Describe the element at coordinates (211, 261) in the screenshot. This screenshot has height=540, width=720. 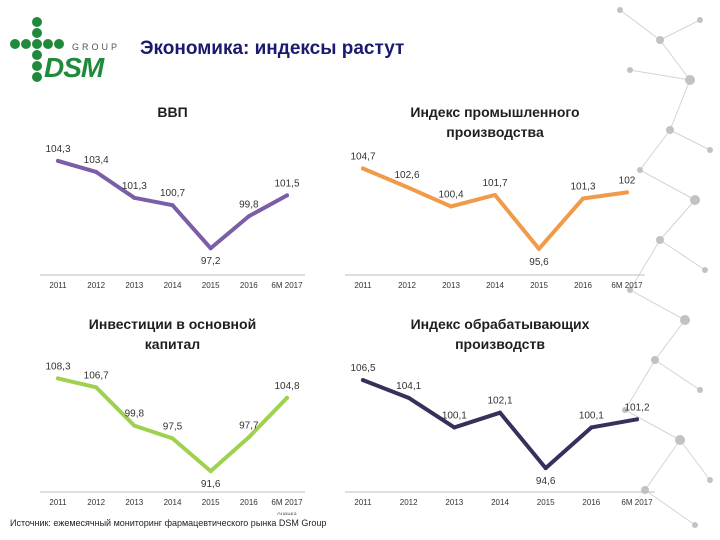
I see `data-label: 97,2` at that location.